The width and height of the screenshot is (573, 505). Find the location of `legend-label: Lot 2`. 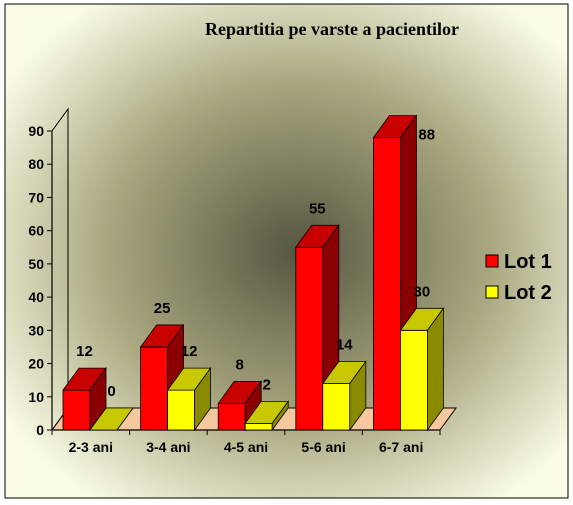

legend-label: Lot 2 is located at coordinates (528, 293).